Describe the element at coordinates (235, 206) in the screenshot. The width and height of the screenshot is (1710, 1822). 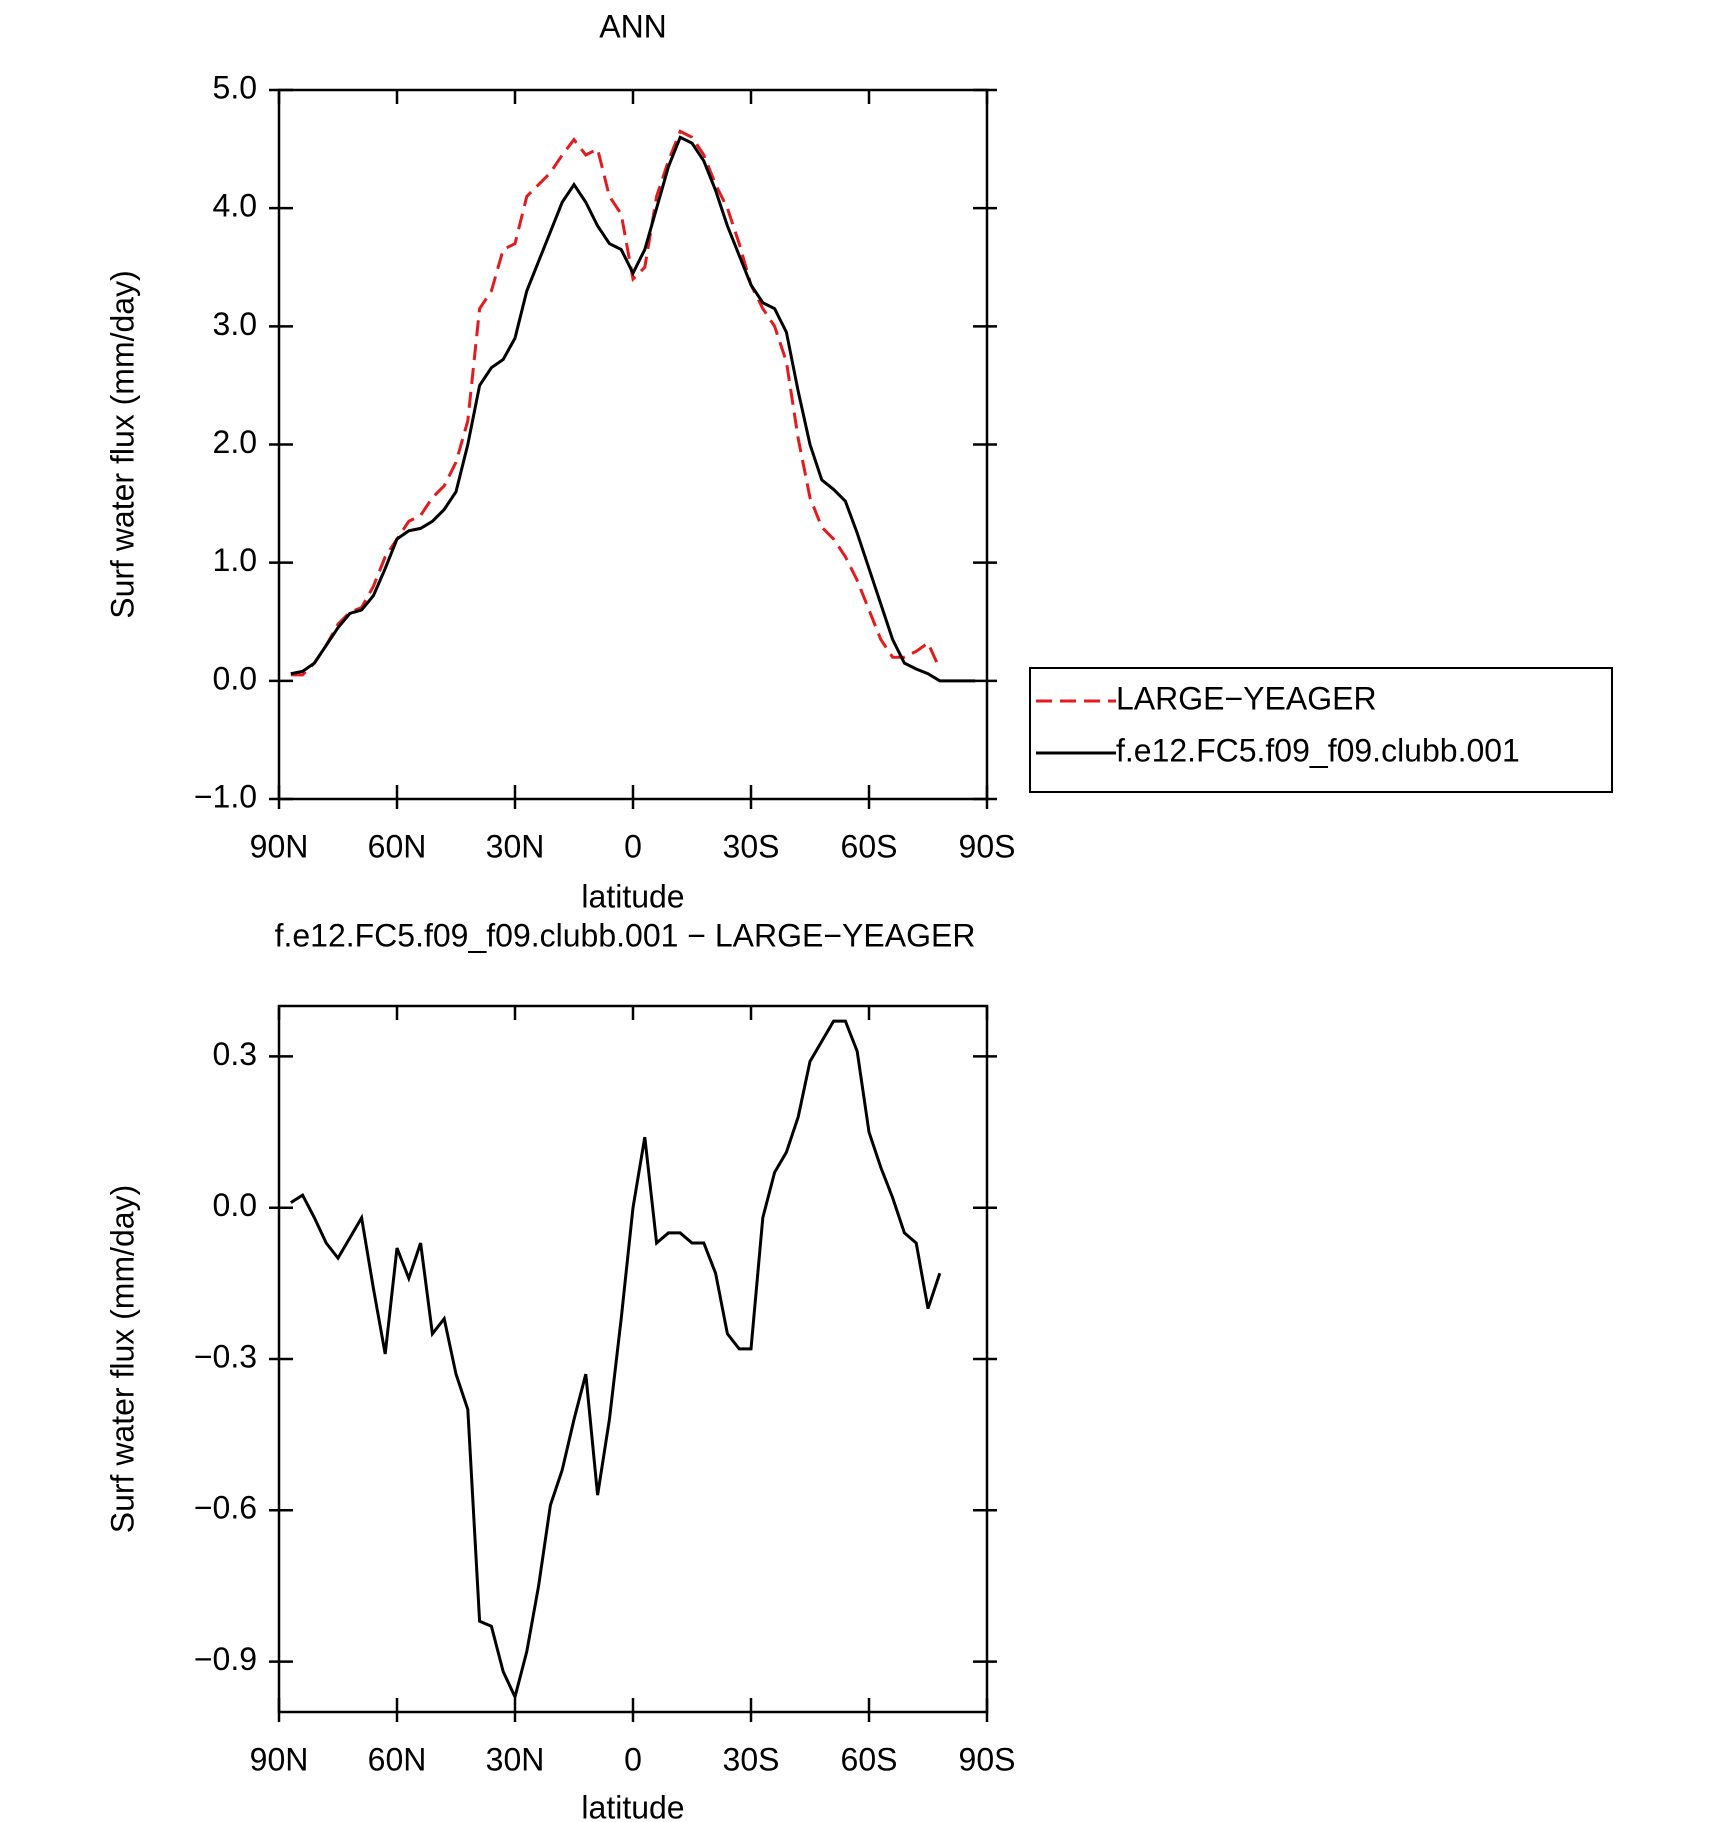
I see `y-tick-label: 4.0` at that location.